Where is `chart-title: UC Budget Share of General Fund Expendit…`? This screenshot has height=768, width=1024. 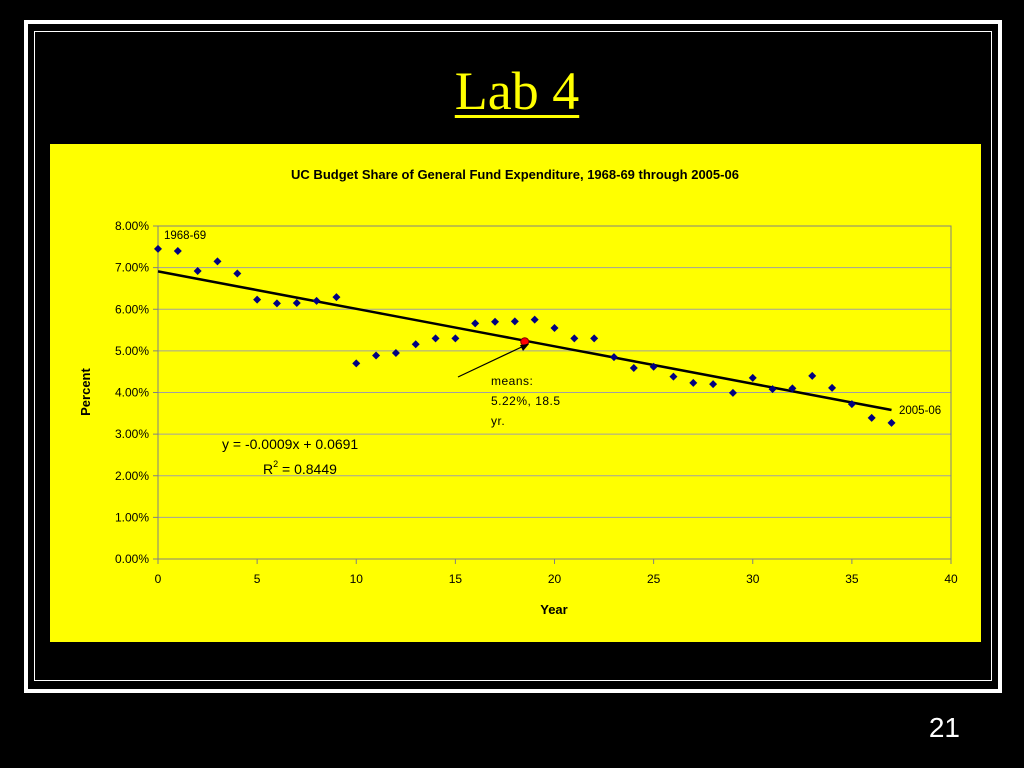 chart-title: UC Budget Share of General Fund Expendit… is located at coordinates (515, 174).